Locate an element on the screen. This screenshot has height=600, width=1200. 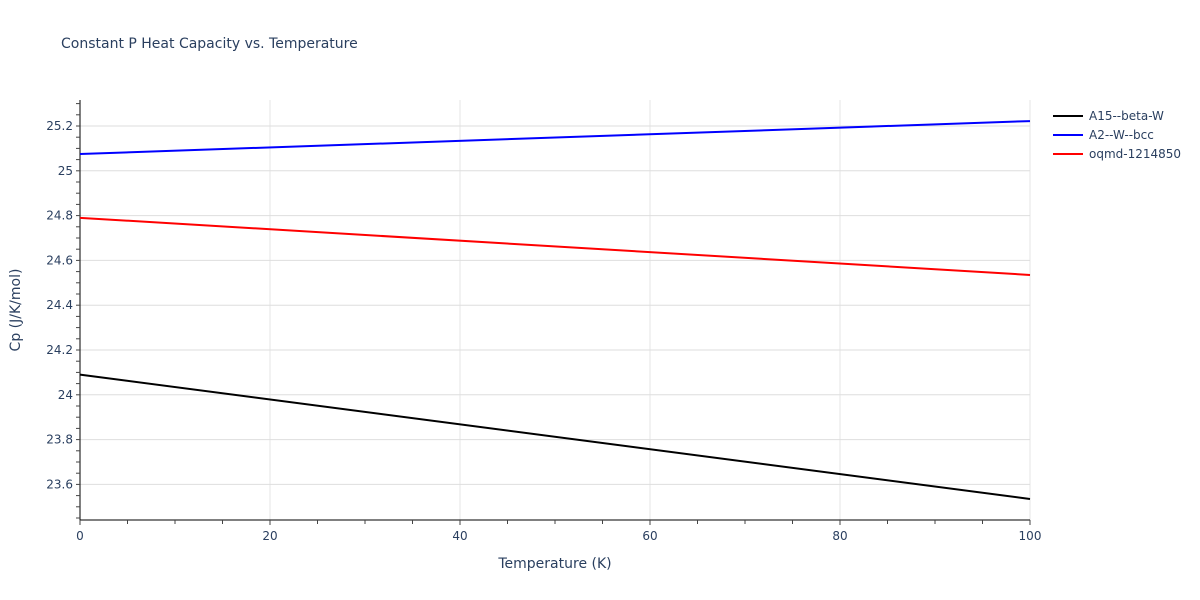
legend: A15--beta-W A2--W--bcc oqmd-1214850 is located at coordinates (1117, 134).